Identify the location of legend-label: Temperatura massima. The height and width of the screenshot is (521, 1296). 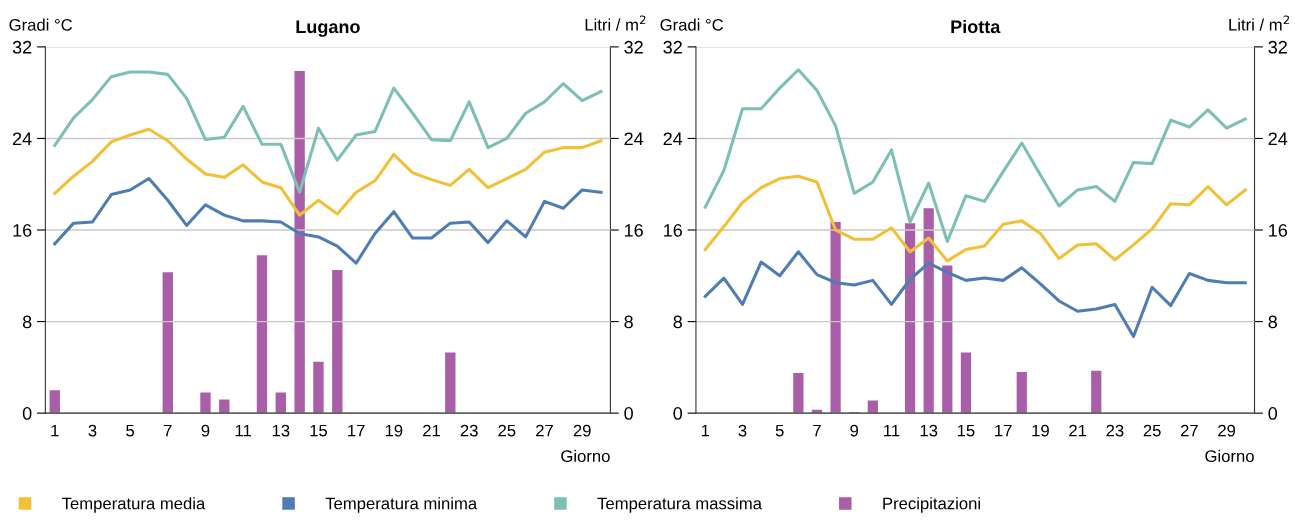
(679, 505).